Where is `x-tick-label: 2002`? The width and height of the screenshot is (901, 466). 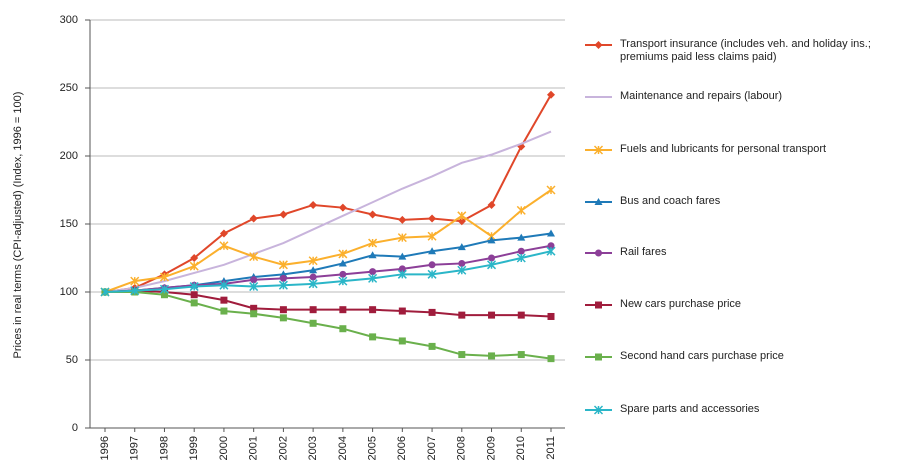 x-tick-label: 2002 is located at coordinates (283, 448).